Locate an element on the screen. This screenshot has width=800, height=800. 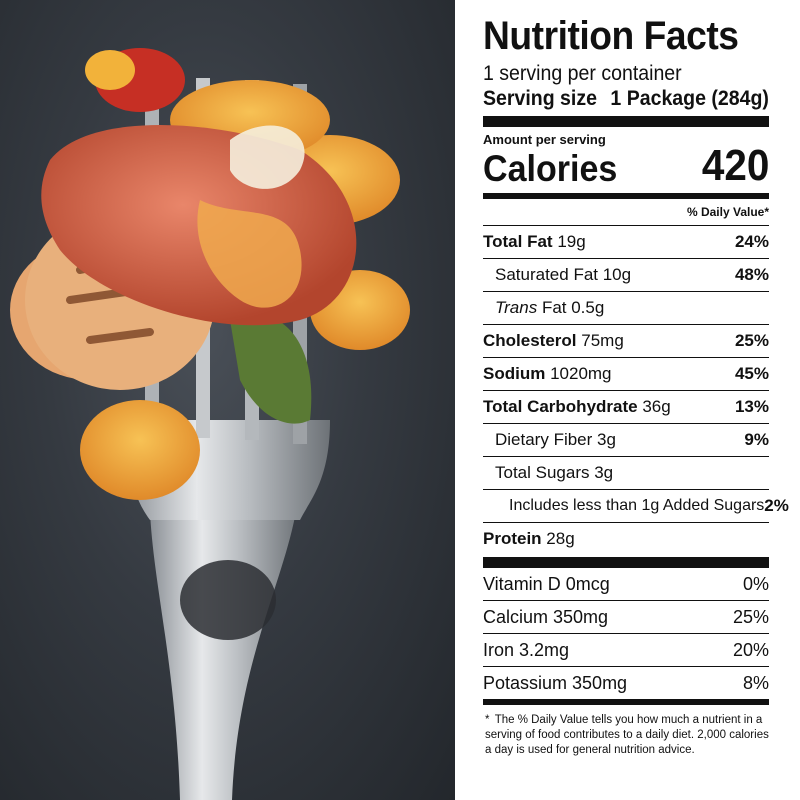
nutrient-pct: 25% is located at coordinates (751, 340).